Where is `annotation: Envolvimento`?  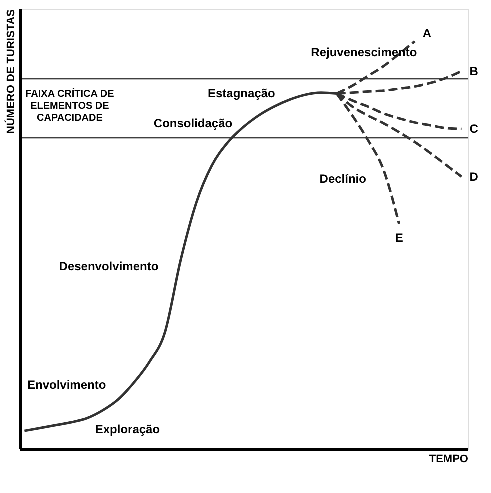 annotation: Envolvimento is located at coordinates (66, 385).